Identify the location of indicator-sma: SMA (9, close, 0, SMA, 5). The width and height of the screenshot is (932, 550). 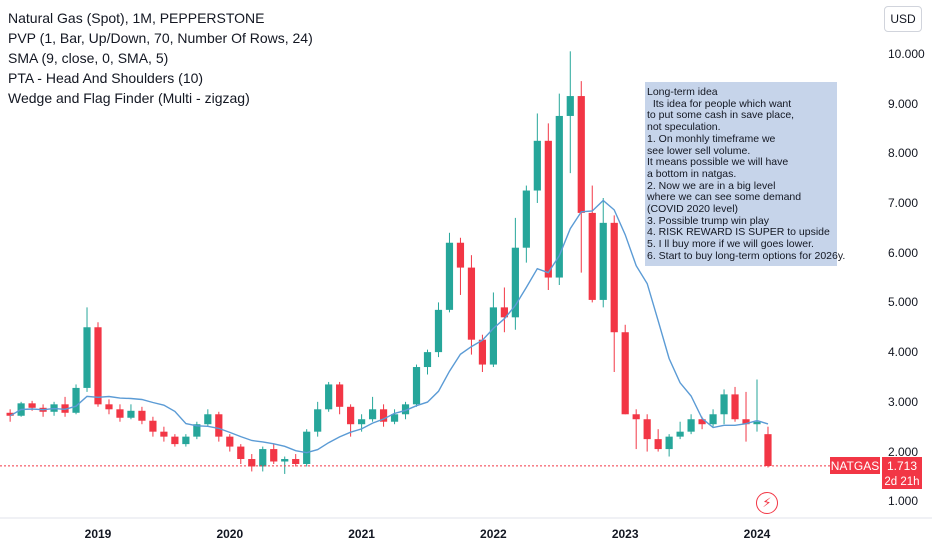
(88, 58).